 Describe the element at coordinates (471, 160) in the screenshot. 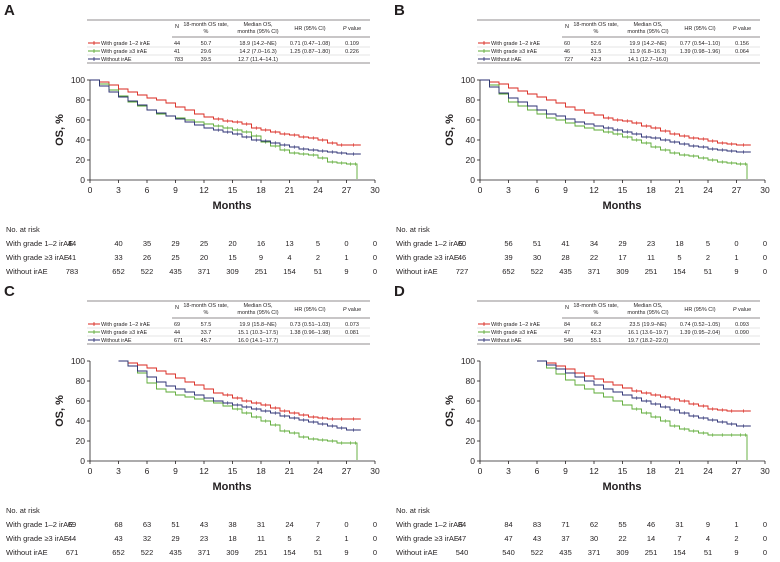

I see `y-tick-label: 20` at that location.